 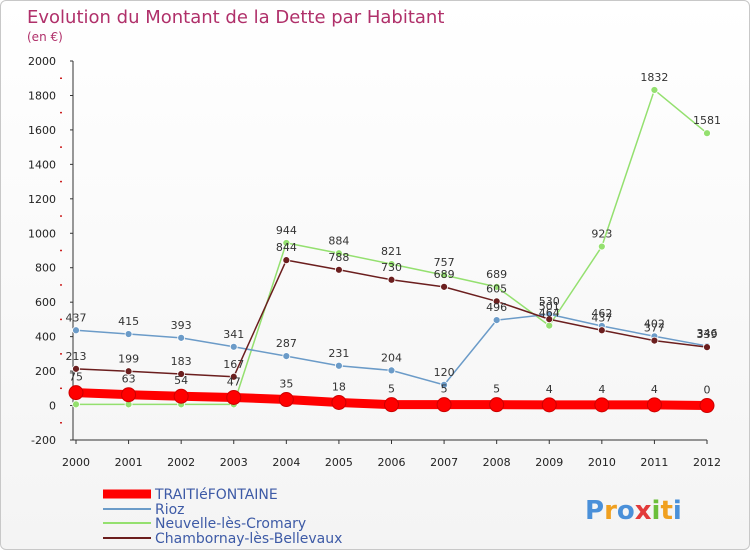 What do you see at coordinates (234, 462) in the screenshot?
I see `x-tick-label: 2003` at bounding box center [234, 462].